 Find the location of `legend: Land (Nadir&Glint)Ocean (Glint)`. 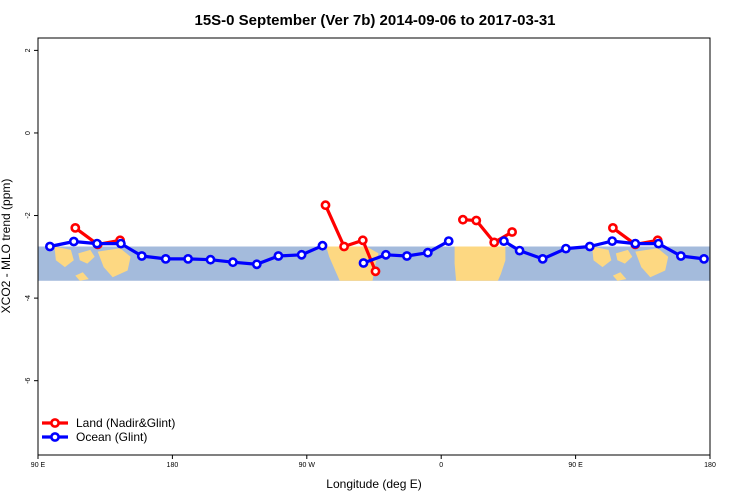

legend: Land (Nadir&Glint)Ocean (Glint) is located at coordinates (108, 430).